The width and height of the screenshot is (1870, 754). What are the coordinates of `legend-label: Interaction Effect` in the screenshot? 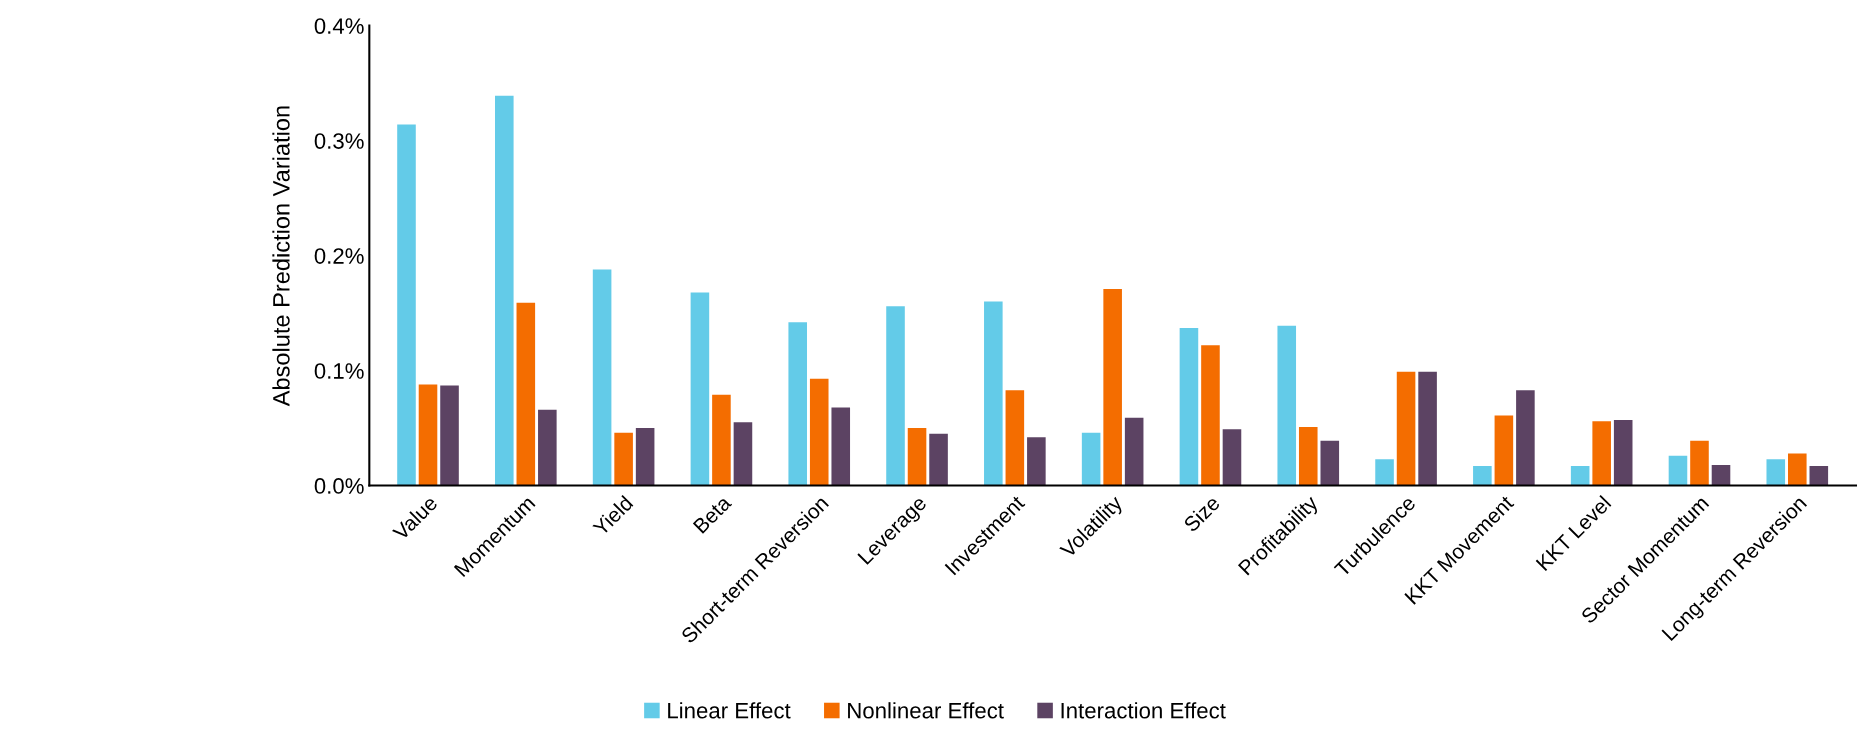 It's located at (1143, 710).